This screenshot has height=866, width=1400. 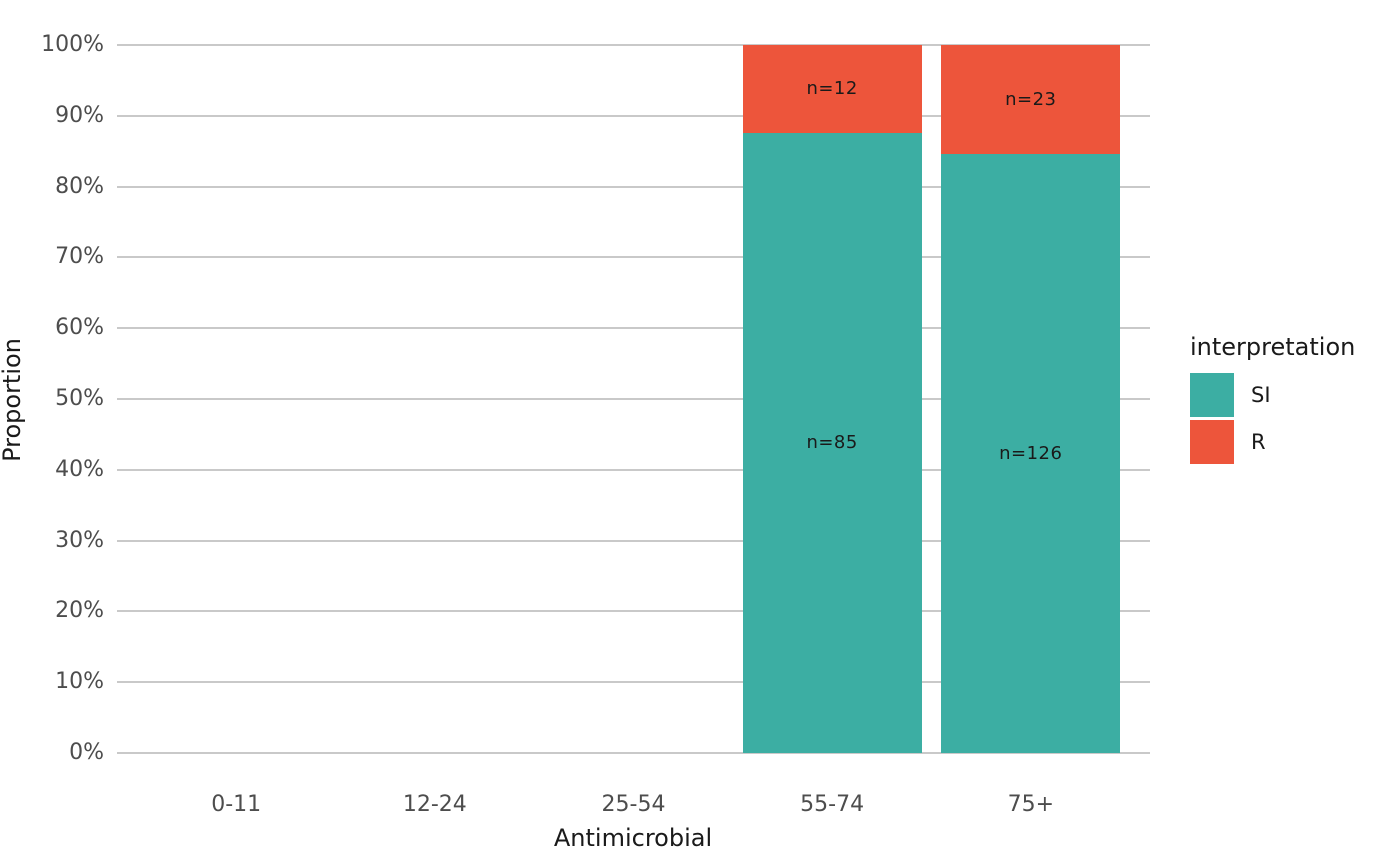 What do you see at coordinates (434, 804) in the screenshot?
I see `x-tick-label-12-24: 12-24` at bounding box center [434, 804].